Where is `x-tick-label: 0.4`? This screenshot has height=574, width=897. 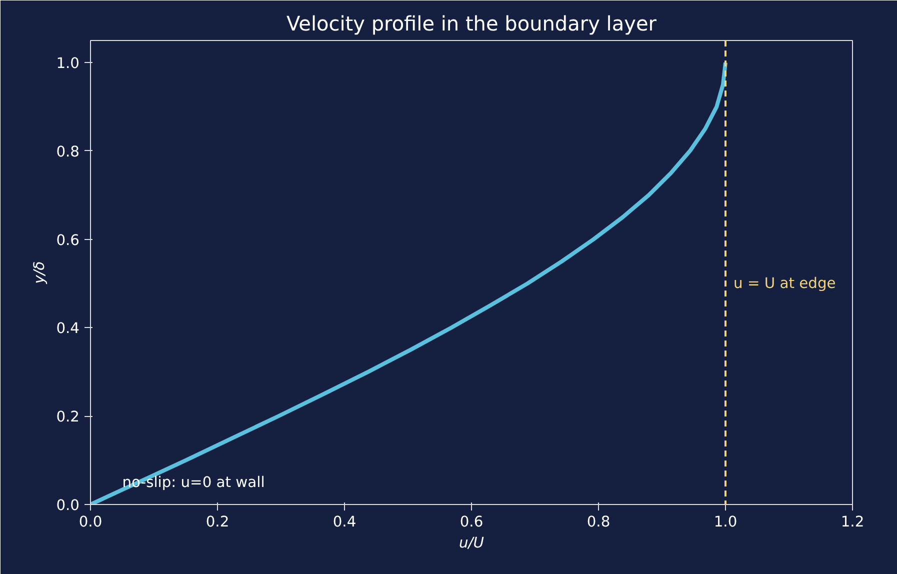 x-tick-label: 0.4 is located at coordinates (344, 522).